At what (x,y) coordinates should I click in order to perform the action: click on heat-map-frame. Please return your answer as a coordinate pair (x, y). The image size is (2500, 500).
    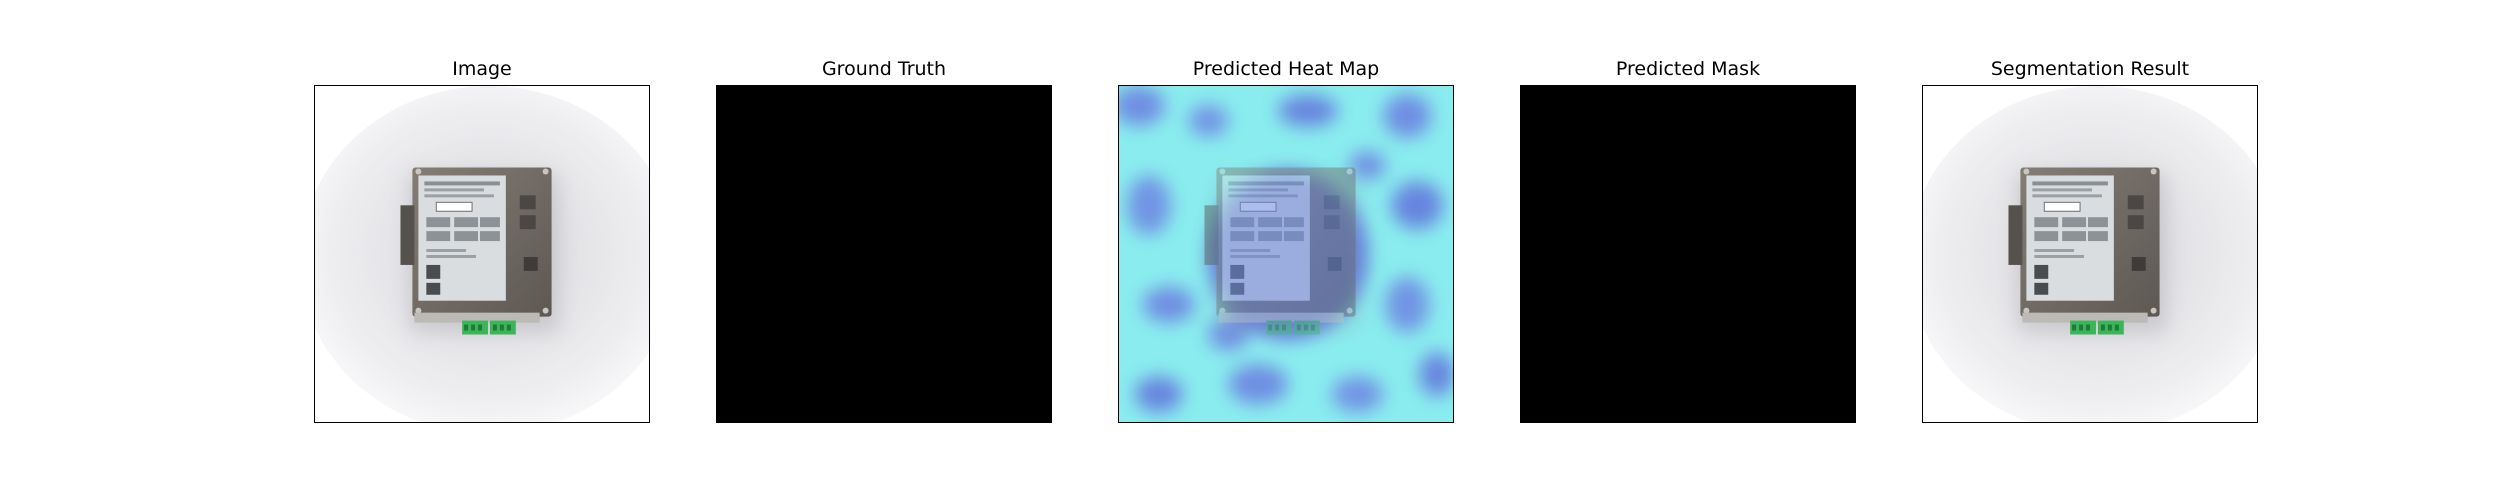
    Looking at the image, I should click on (1286, 254).